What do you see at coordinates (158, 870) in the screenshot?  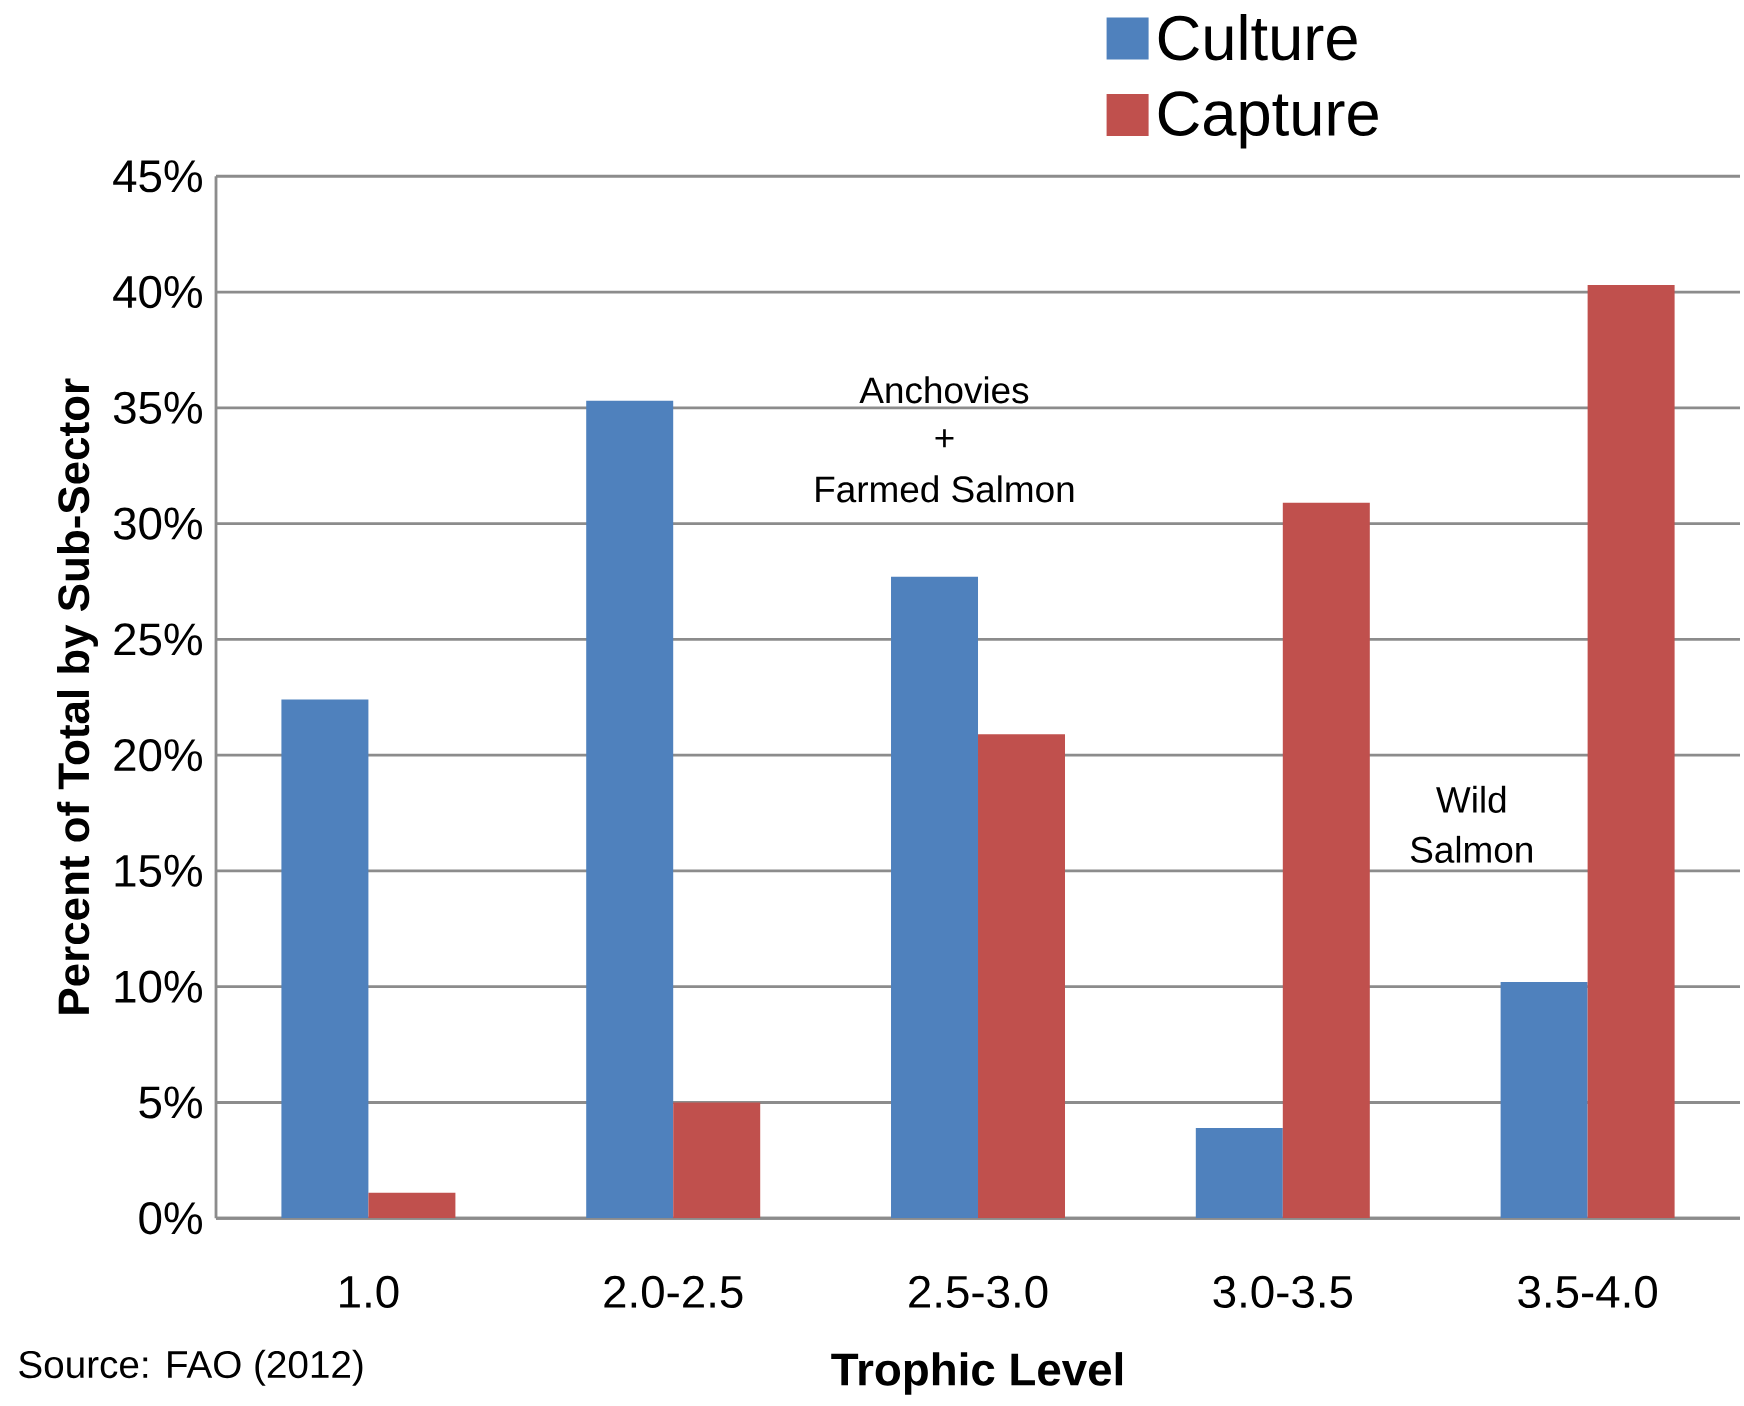 I see `y-tick-label: 15%` at bounding box center [158, 870].